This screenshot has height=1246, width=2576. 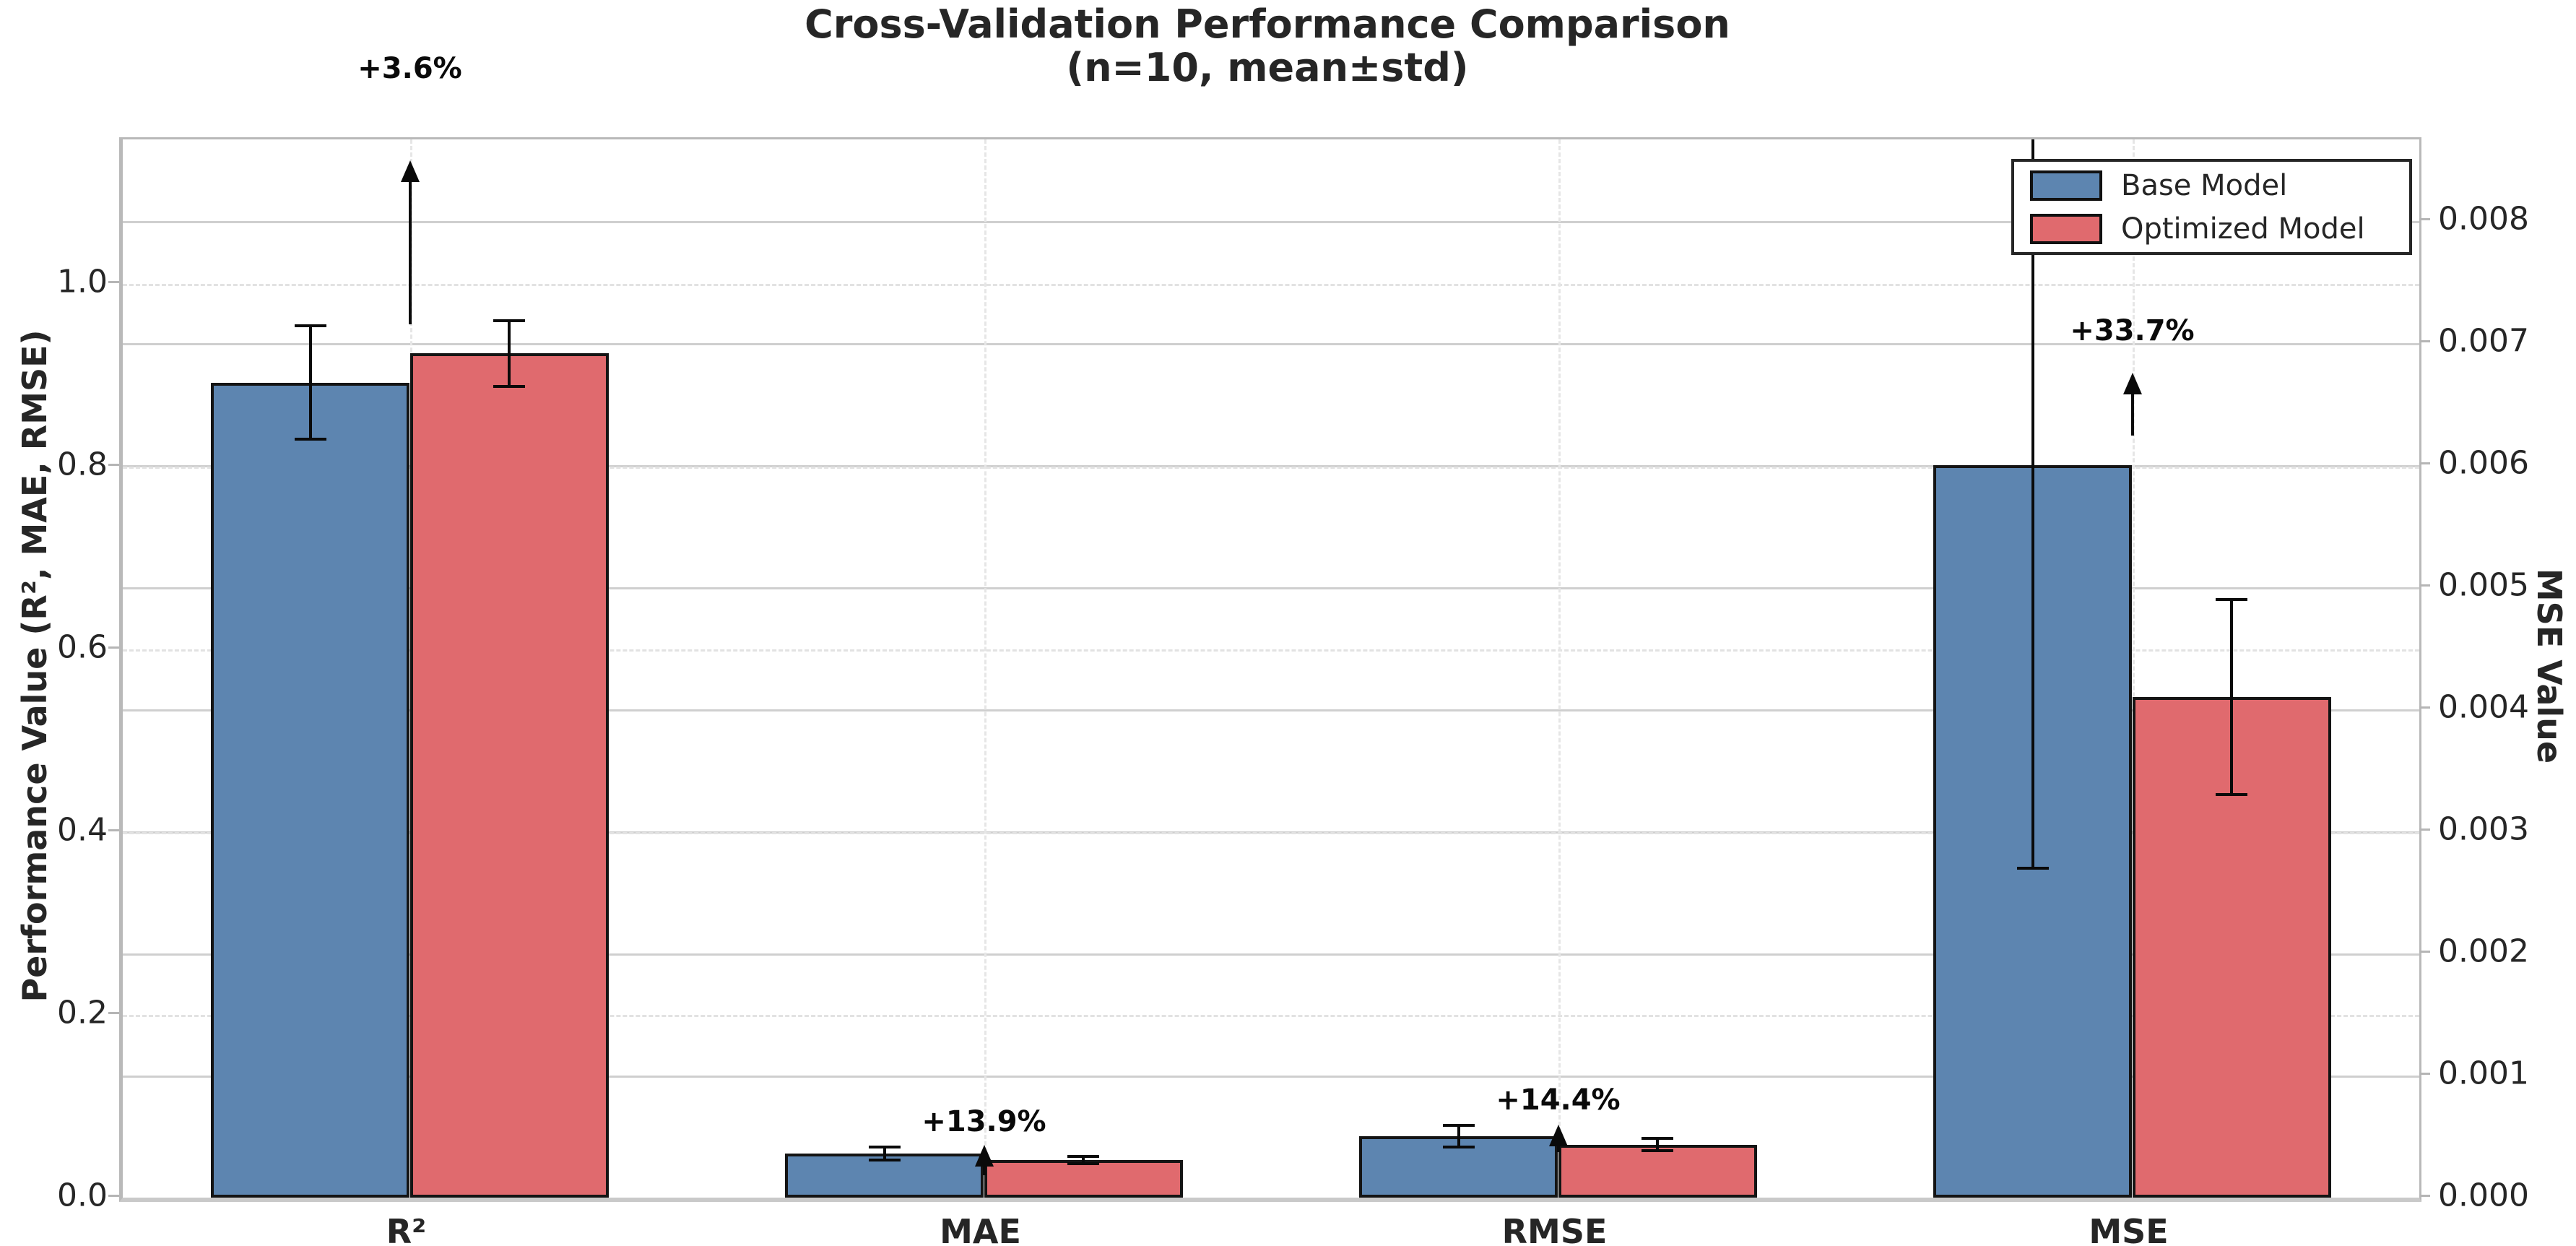 I want to click on left-axis-tick-label: 0.4, so click(x=82, y=830).